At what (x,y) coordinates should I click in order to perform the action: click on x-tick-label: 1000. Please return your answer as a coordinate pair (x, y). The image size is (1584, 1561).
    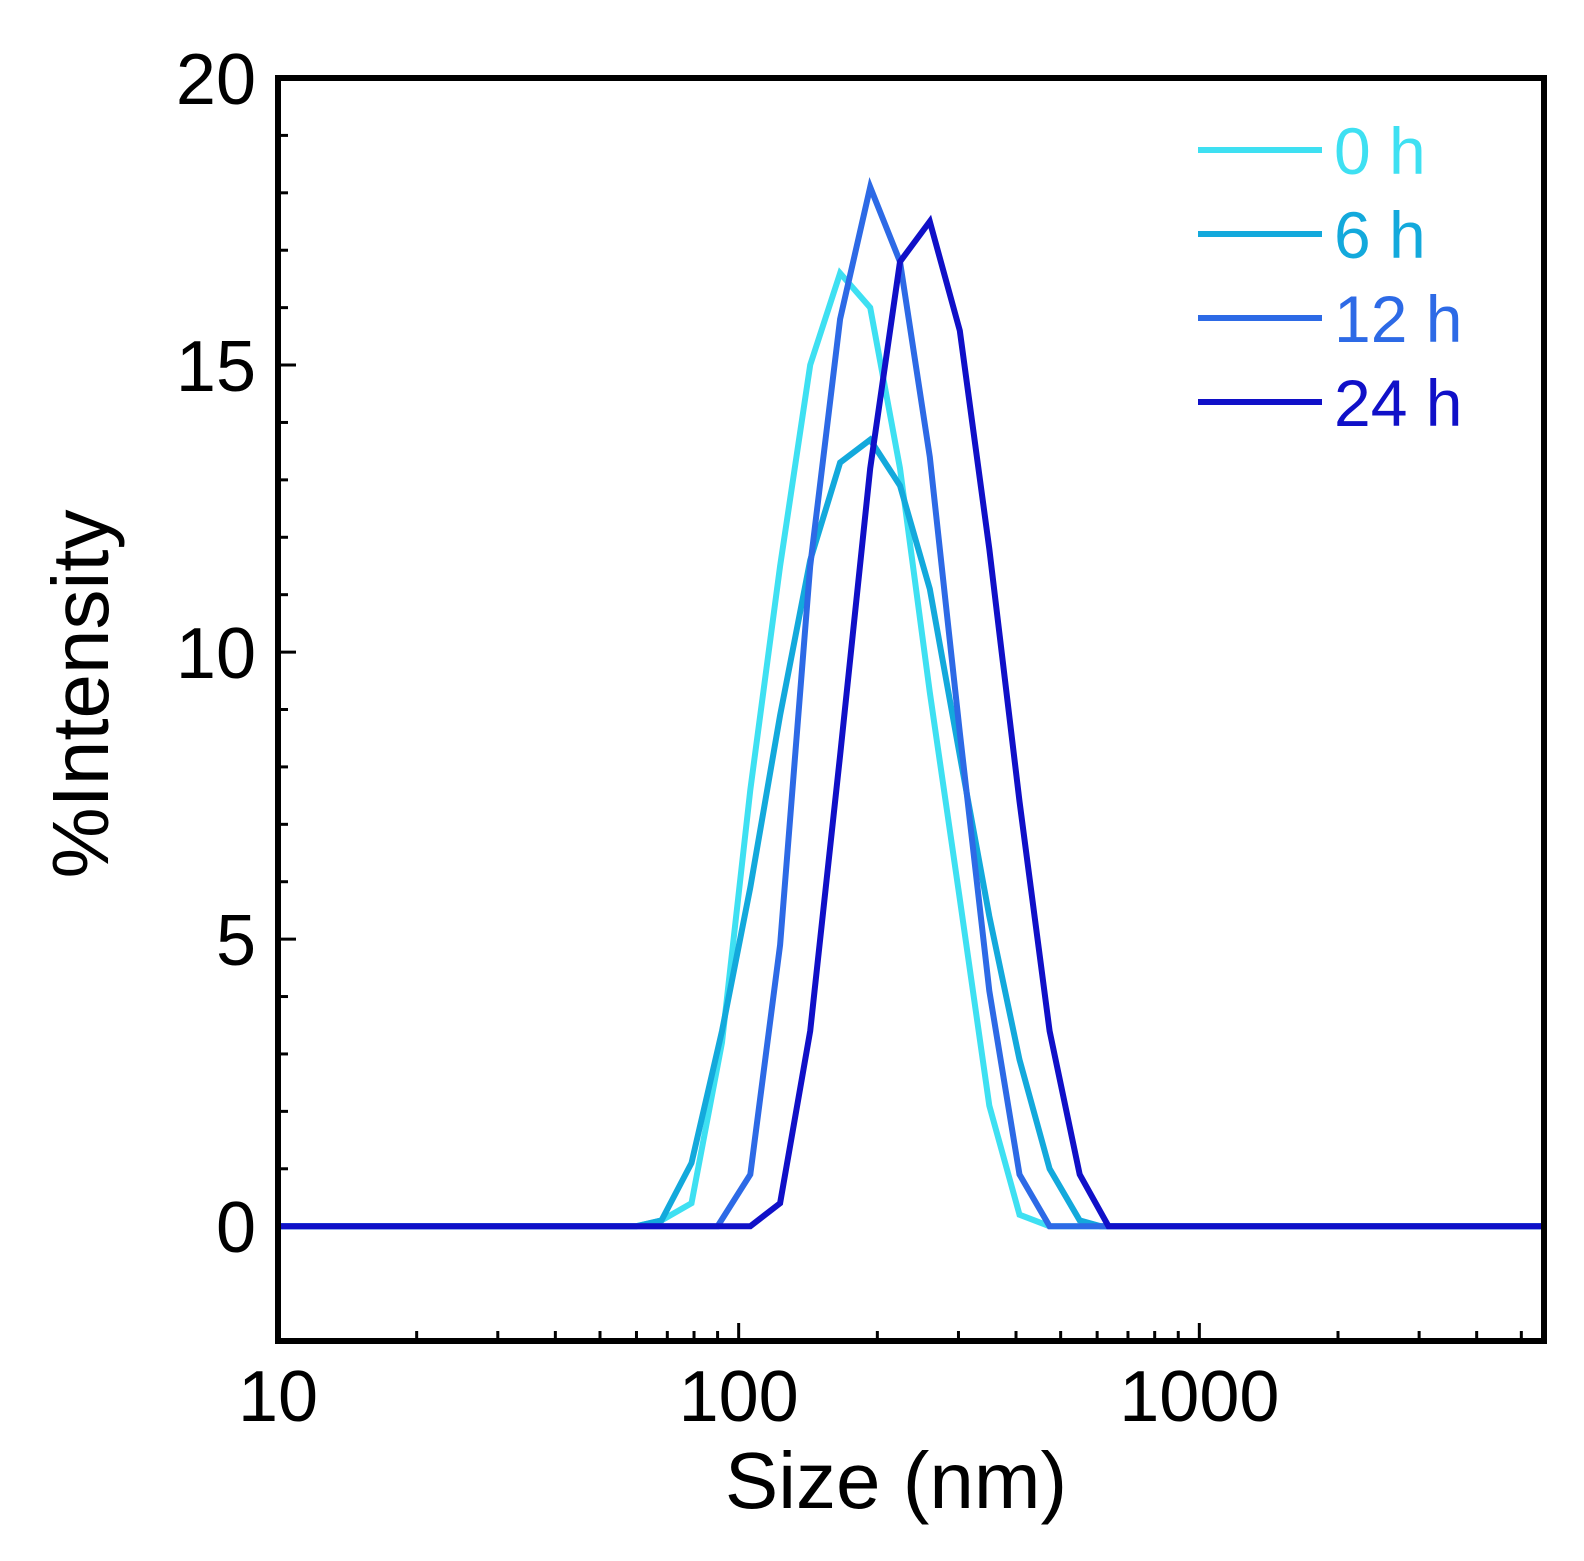
    Looking at the image, I should click on (1199, 1397).